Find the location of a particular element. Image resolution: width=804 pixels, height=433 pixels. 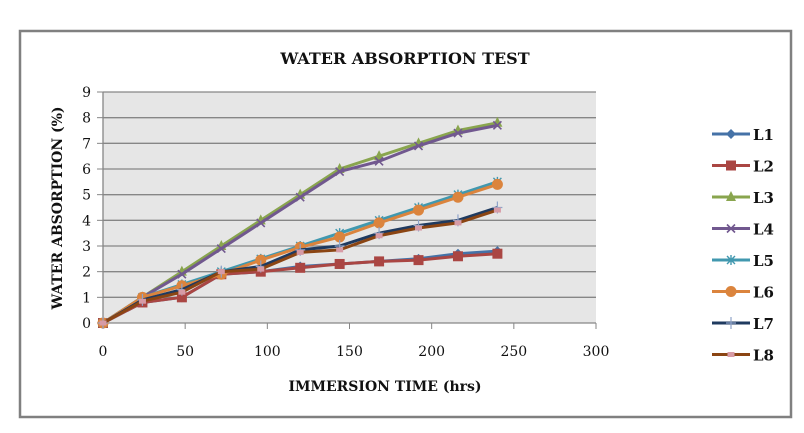

x-axis-label: IMMERSION TIME (hrs) is located at coordinates (384, 387).